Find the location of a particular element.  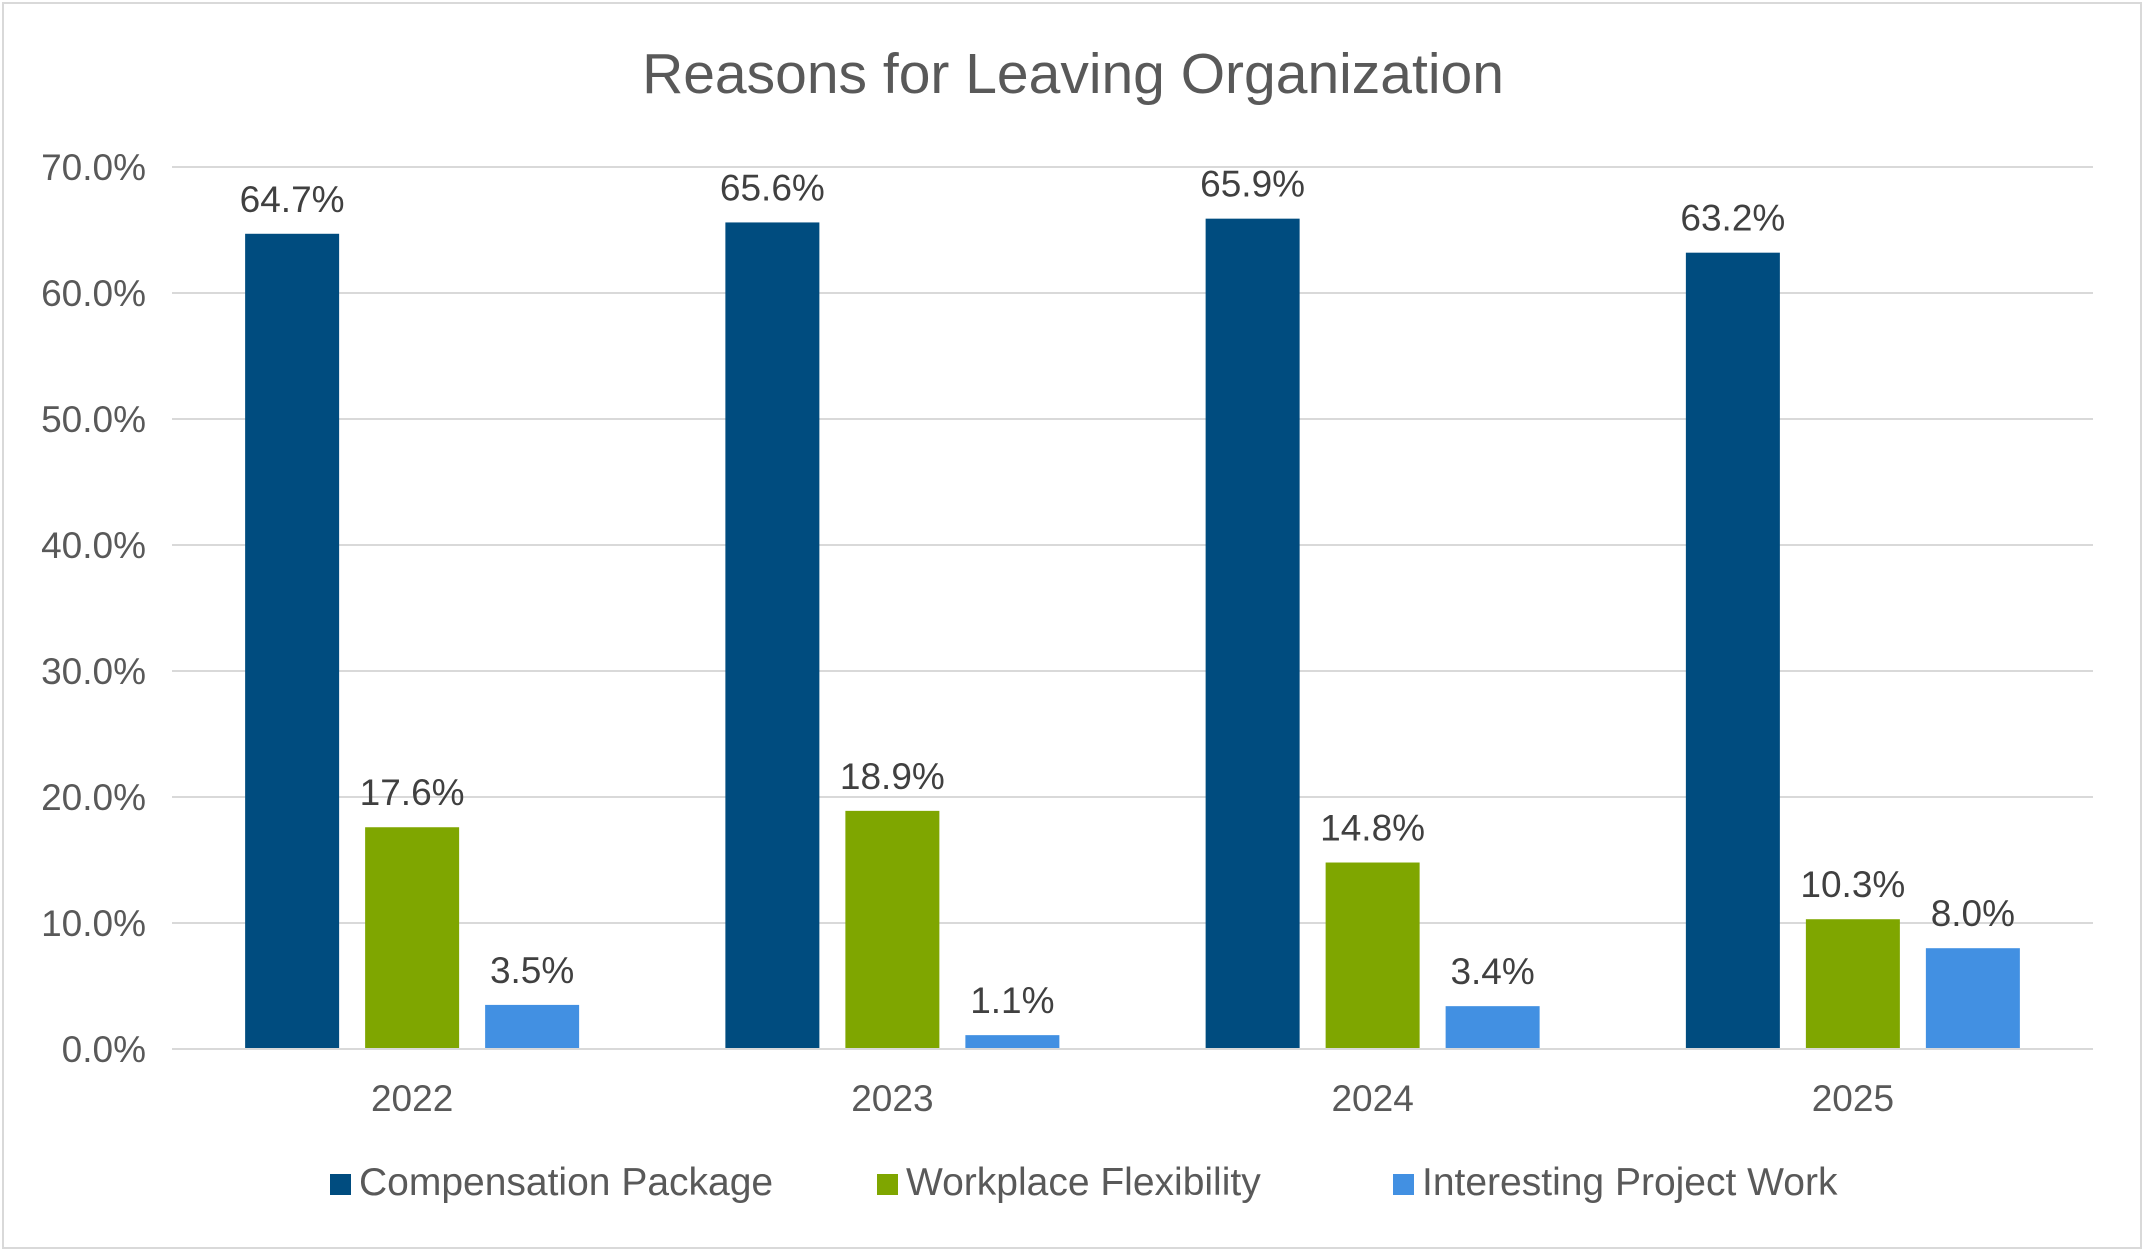

y-tick-label: 20.0% is located at coordinates (93, 797).